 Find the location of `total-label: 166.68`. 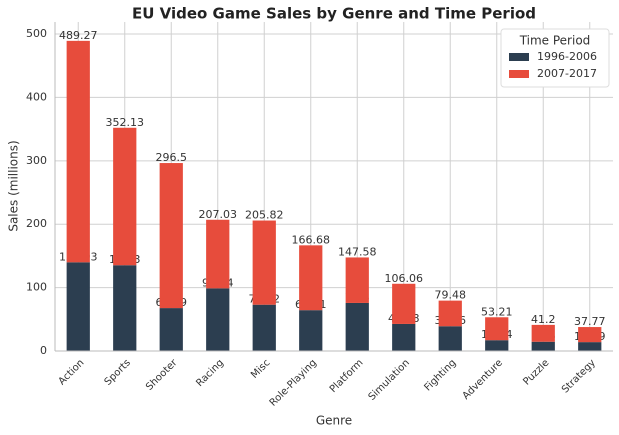

total-label: 166.68 is located at coordinates (311, 239).